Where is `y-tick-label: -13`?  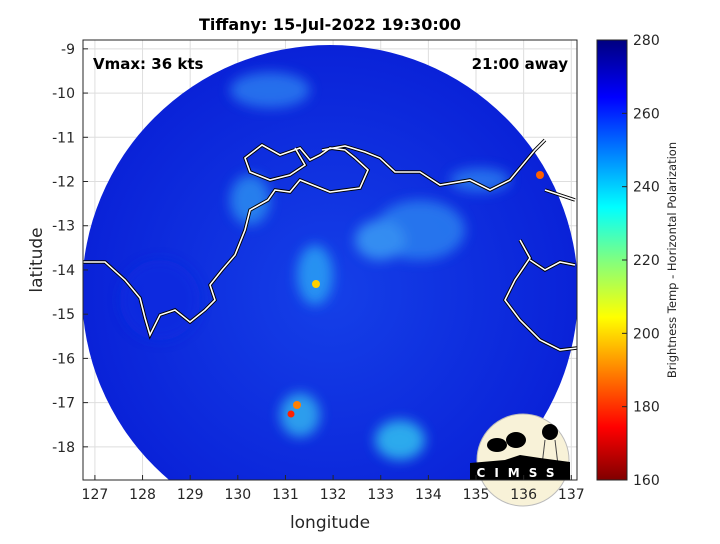 y-tick-label: -13 is located at coordinates (63, 227).